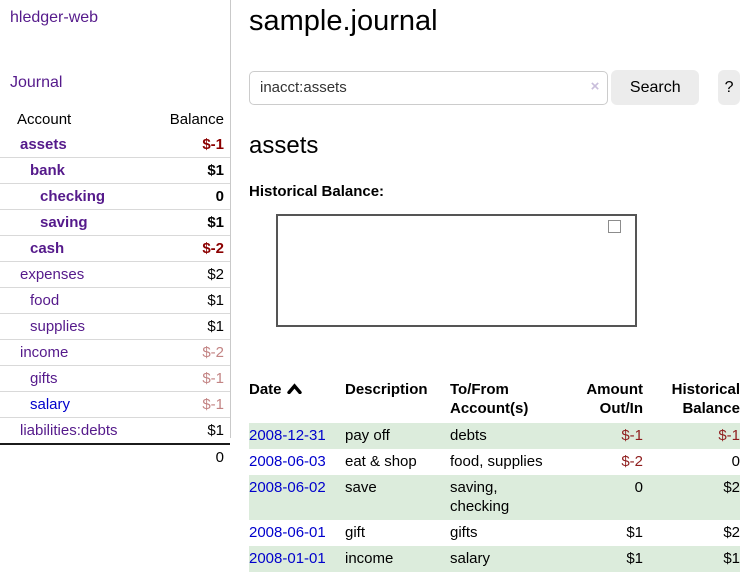  Describe the element at coordinates (115, 248) in the screenshot. I see `account-row: cash $-2` at that location.